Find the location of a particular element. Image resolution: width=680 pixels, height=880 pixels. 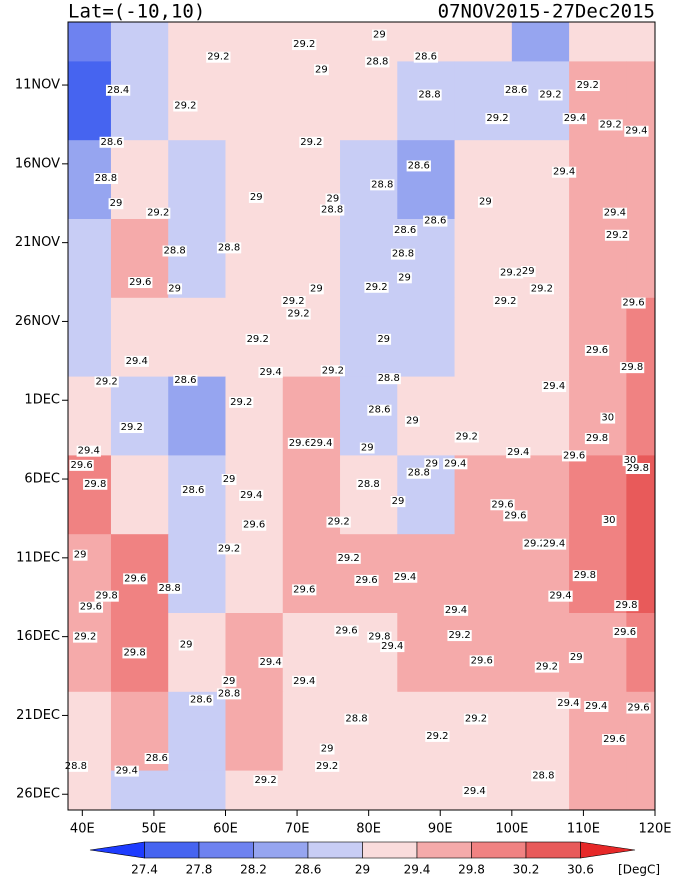

colorbar-unit: [DegC] is located at coordinates (639, 870).